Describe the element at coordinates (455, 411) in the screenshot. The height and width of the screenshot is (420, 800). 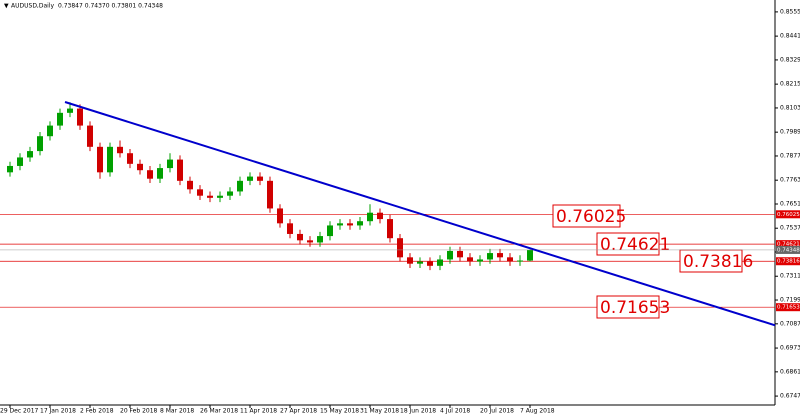
I see `x-tick-label: 4 Jul 2018` at that location.